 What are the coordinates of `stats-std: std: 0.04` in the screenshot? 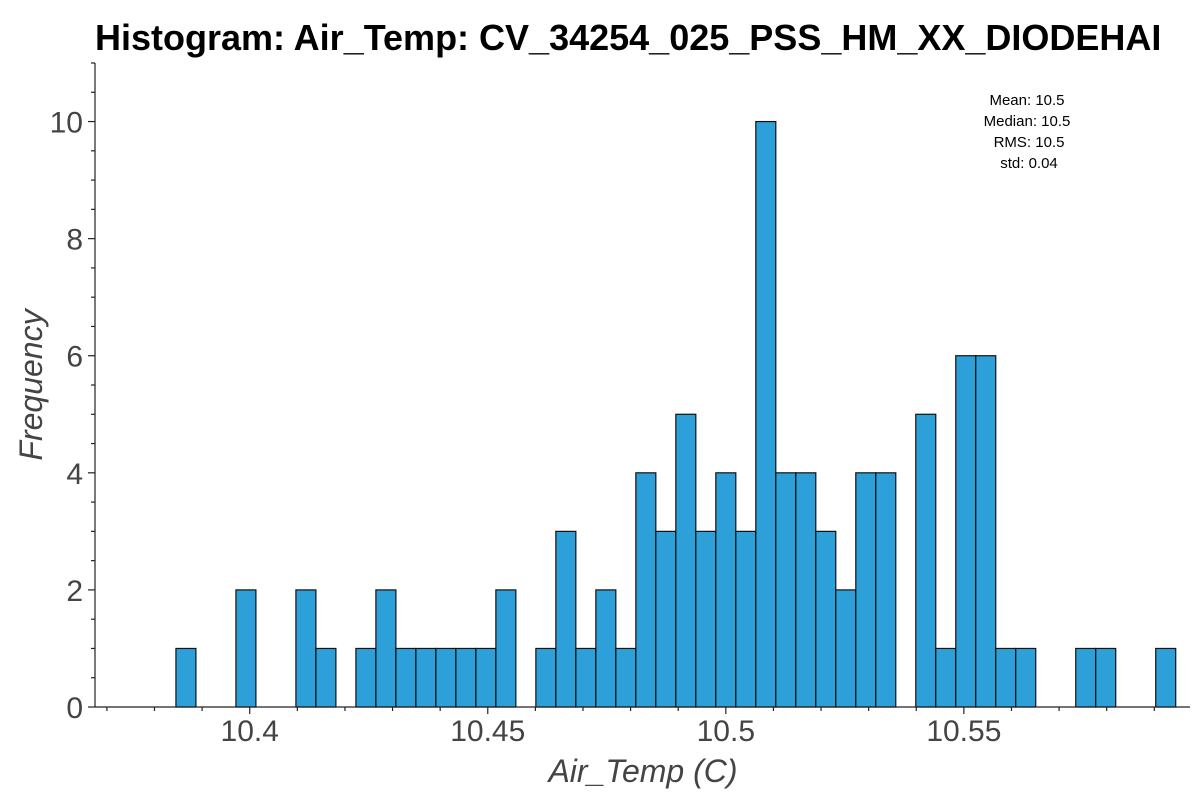 It's located at (1029, 163).